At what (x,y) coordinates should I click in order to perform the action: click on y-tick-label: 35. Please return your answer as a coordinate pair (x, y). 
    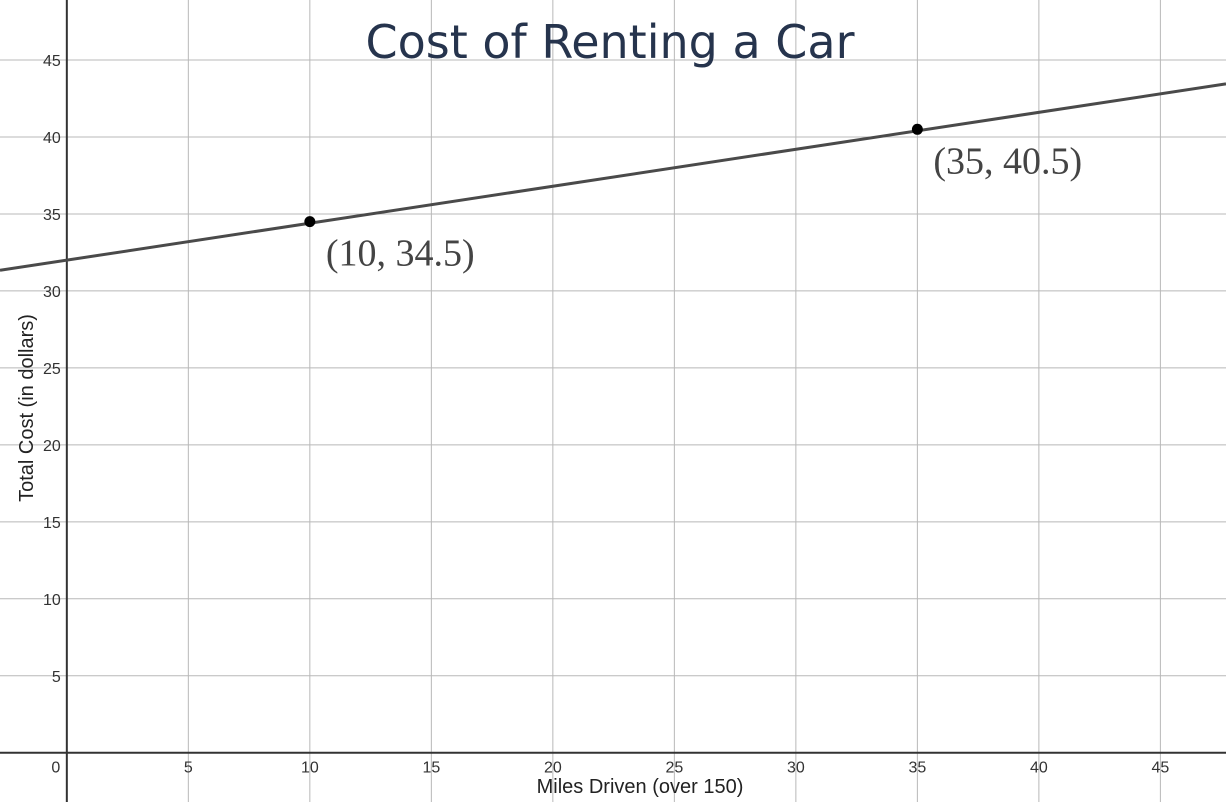
    Looking at the image, I should click on (52, 215).